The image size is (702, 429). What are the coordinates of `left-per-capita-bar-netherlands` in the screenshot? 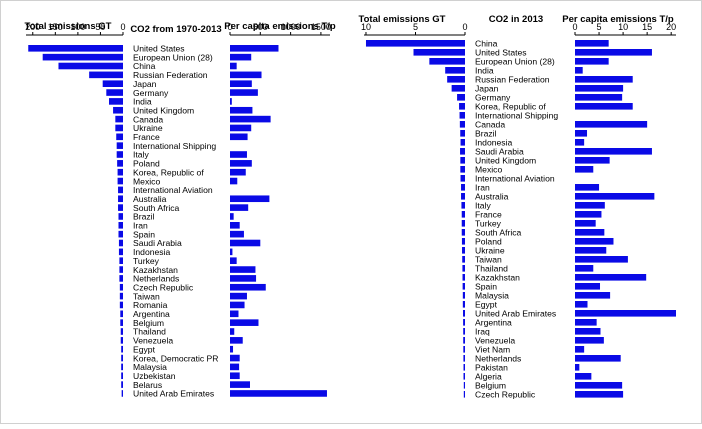 It's located at (243, 278).